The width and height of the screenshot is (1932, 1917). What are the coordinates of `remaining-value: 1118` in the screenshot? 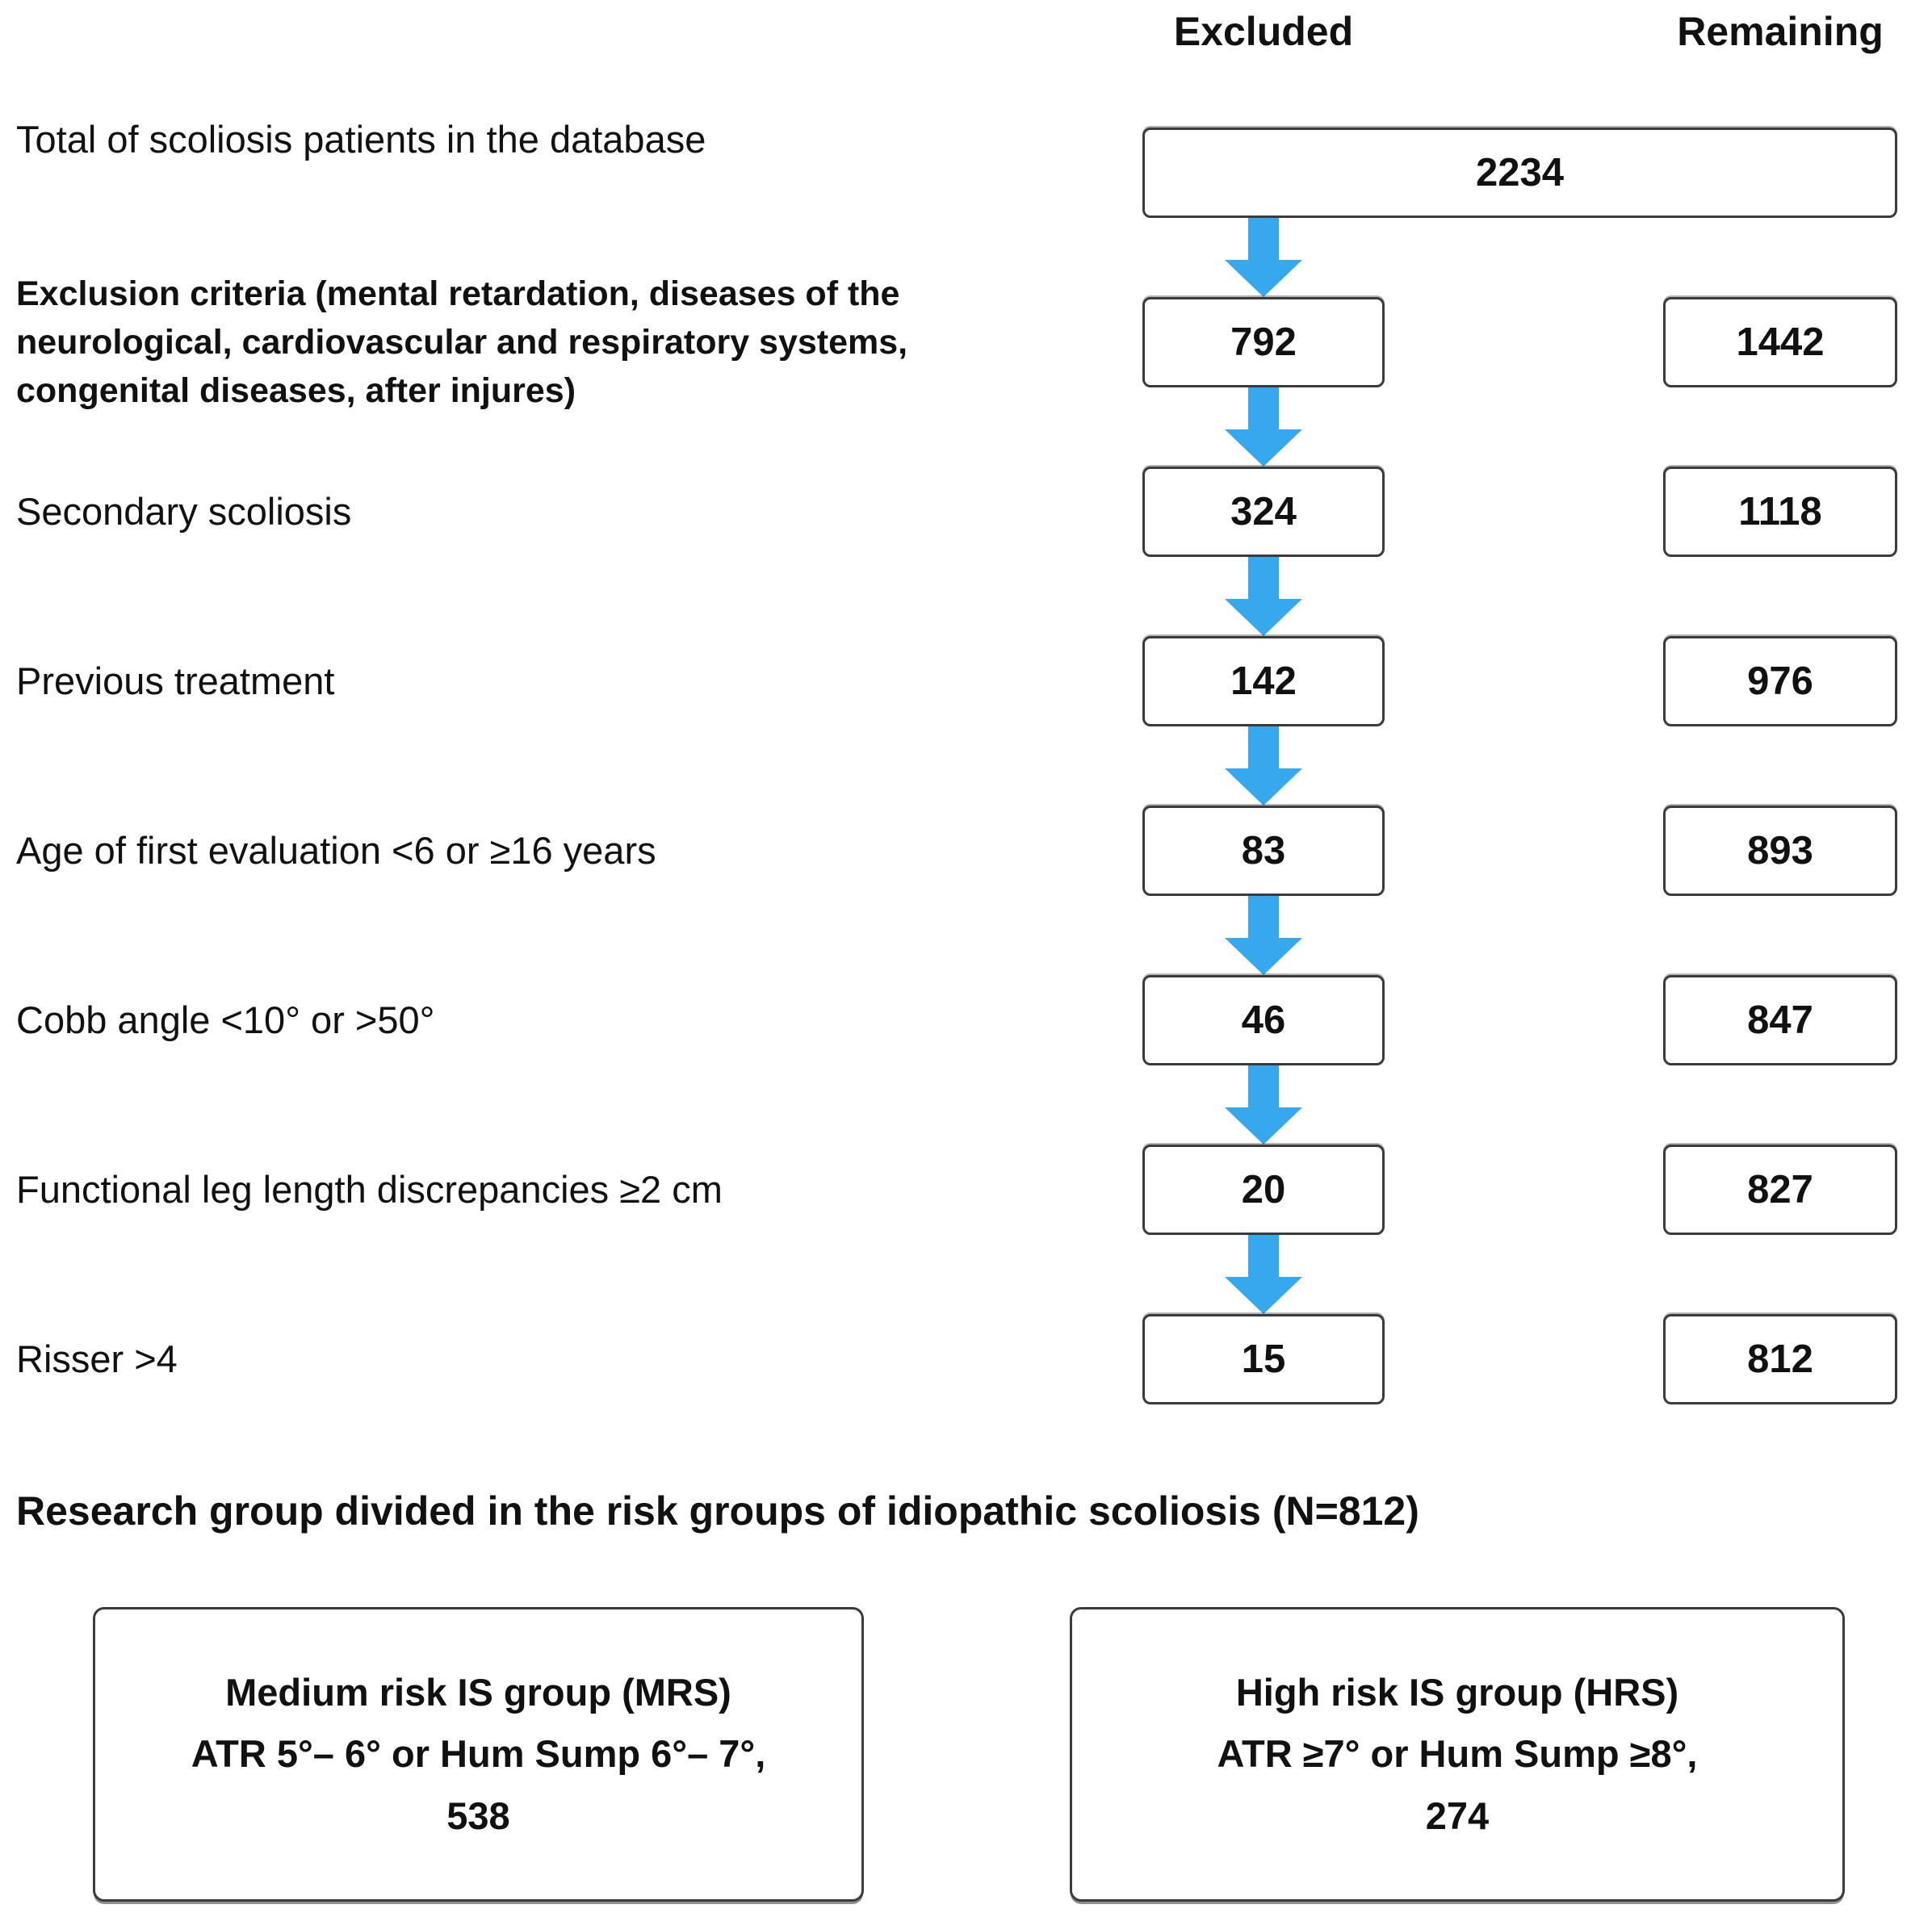 It's located at (1780, 512).